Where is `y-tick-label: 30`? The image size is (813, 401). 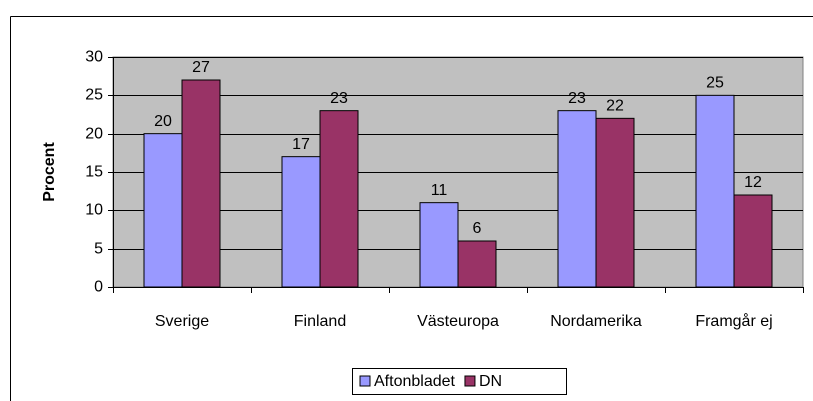 y-tick-label: 30 is located at coordinates (94, 57).